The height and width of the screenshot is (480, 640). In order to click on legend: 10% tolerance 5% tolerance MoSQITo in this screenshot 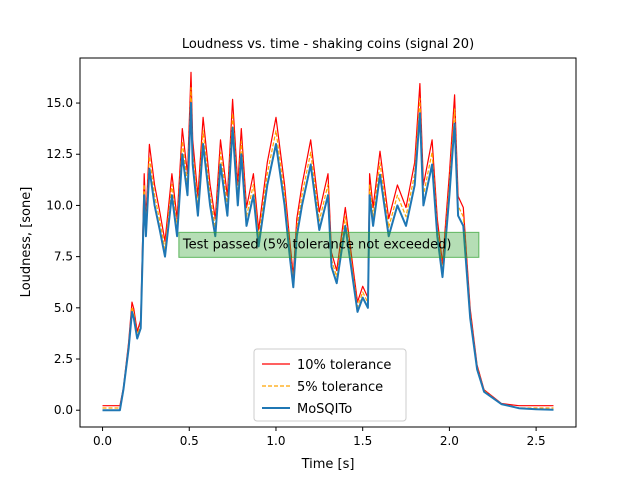, I will do `click(330, 385)`.